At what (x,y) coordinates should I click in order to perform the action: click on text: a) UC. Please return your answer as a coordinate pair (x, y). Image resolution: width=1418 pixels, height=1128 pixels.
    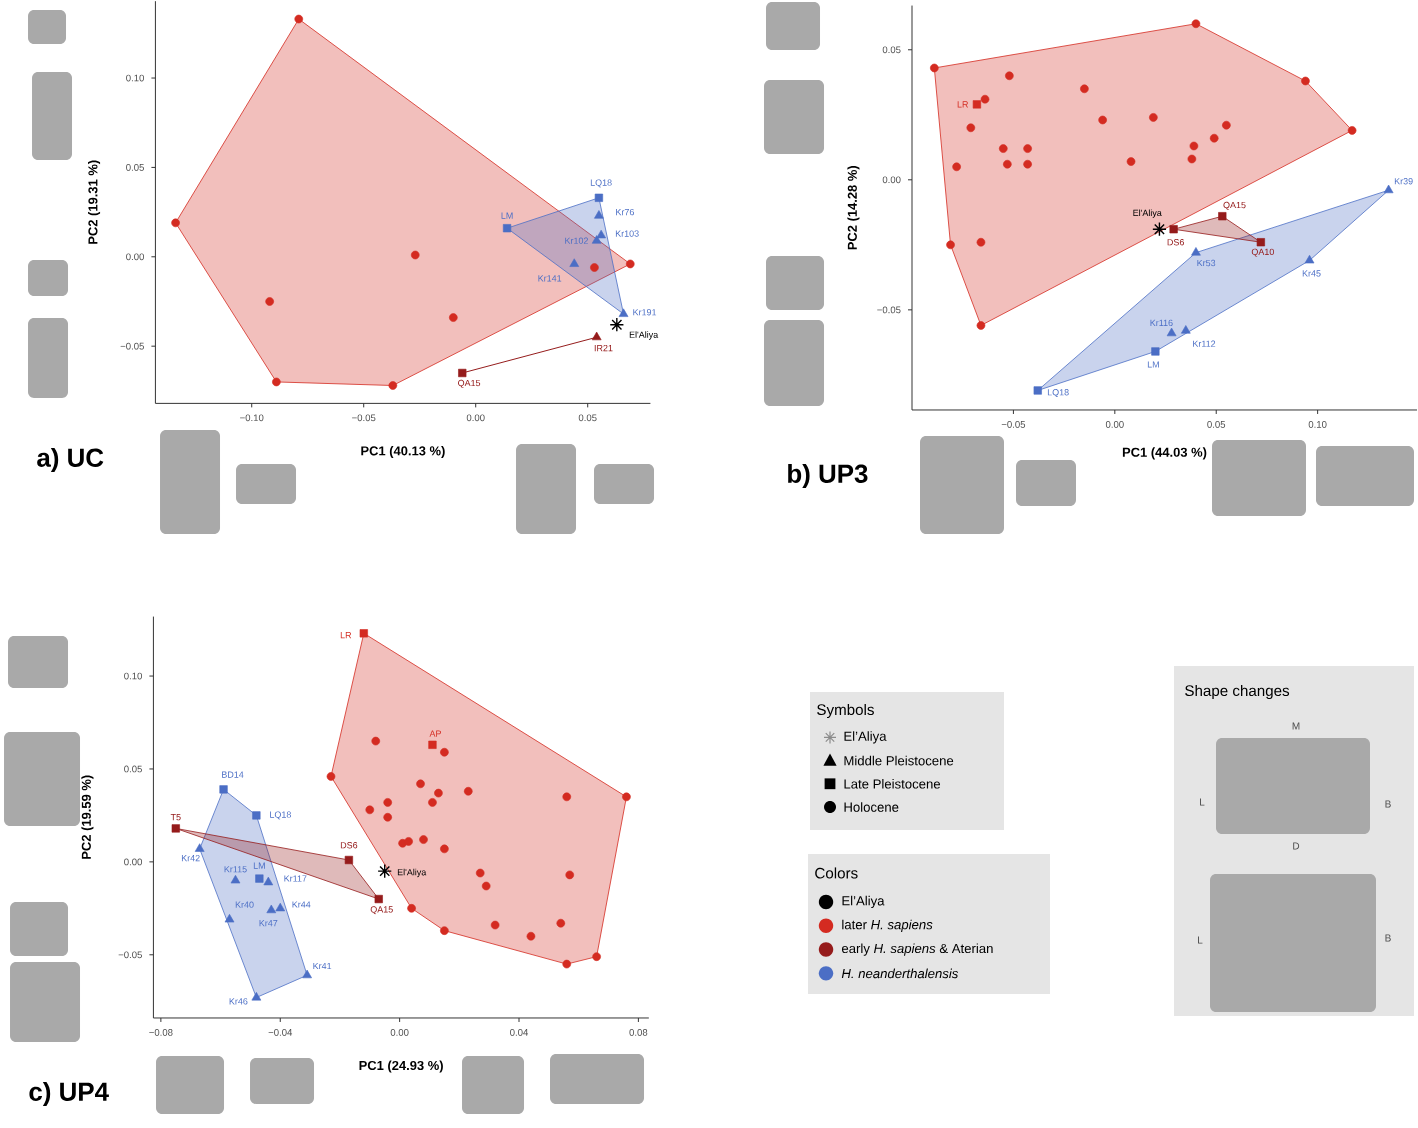
    Looking at the image, I should click on (70, 460).